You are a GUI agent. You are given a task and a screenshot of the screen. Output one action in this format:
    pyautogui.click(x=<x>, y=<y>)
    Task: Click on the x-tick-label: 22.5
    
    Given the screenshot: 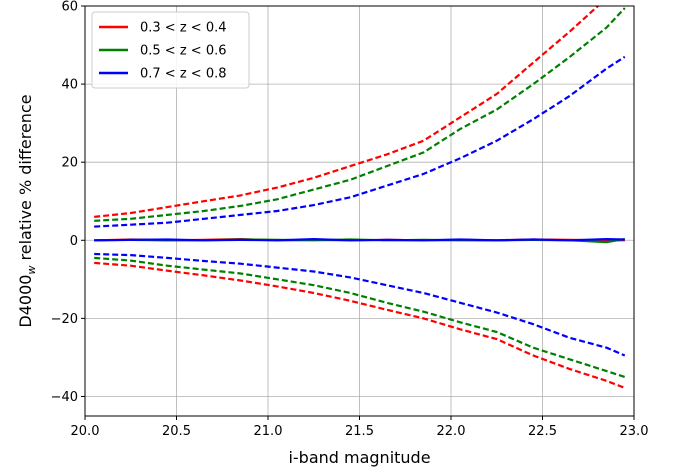 What is the action you would take?
    pyautogui.click(x=542, y=431)
    